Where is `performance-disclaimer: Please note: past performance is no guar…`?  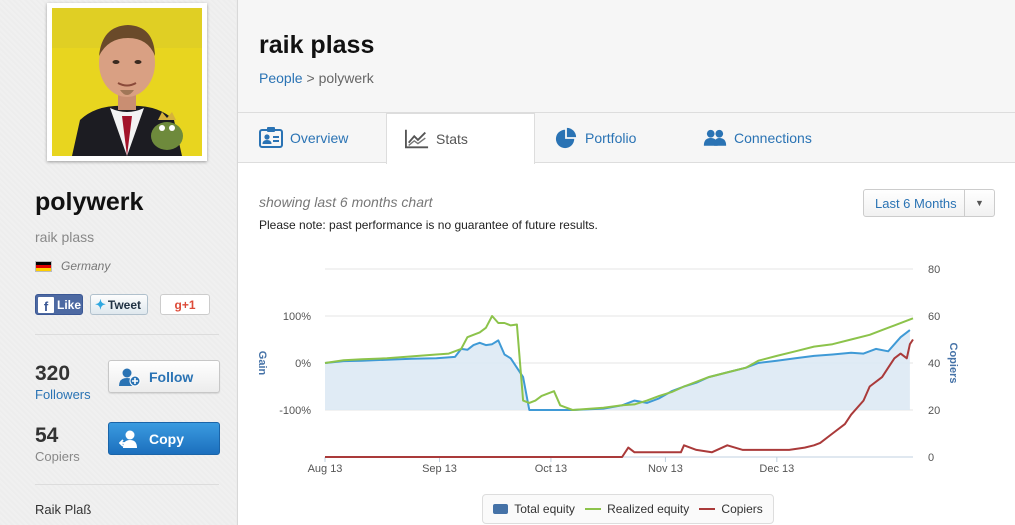 performance-disclaimer: Please note: past performance is no guar… is located at coordinates (428, 225).